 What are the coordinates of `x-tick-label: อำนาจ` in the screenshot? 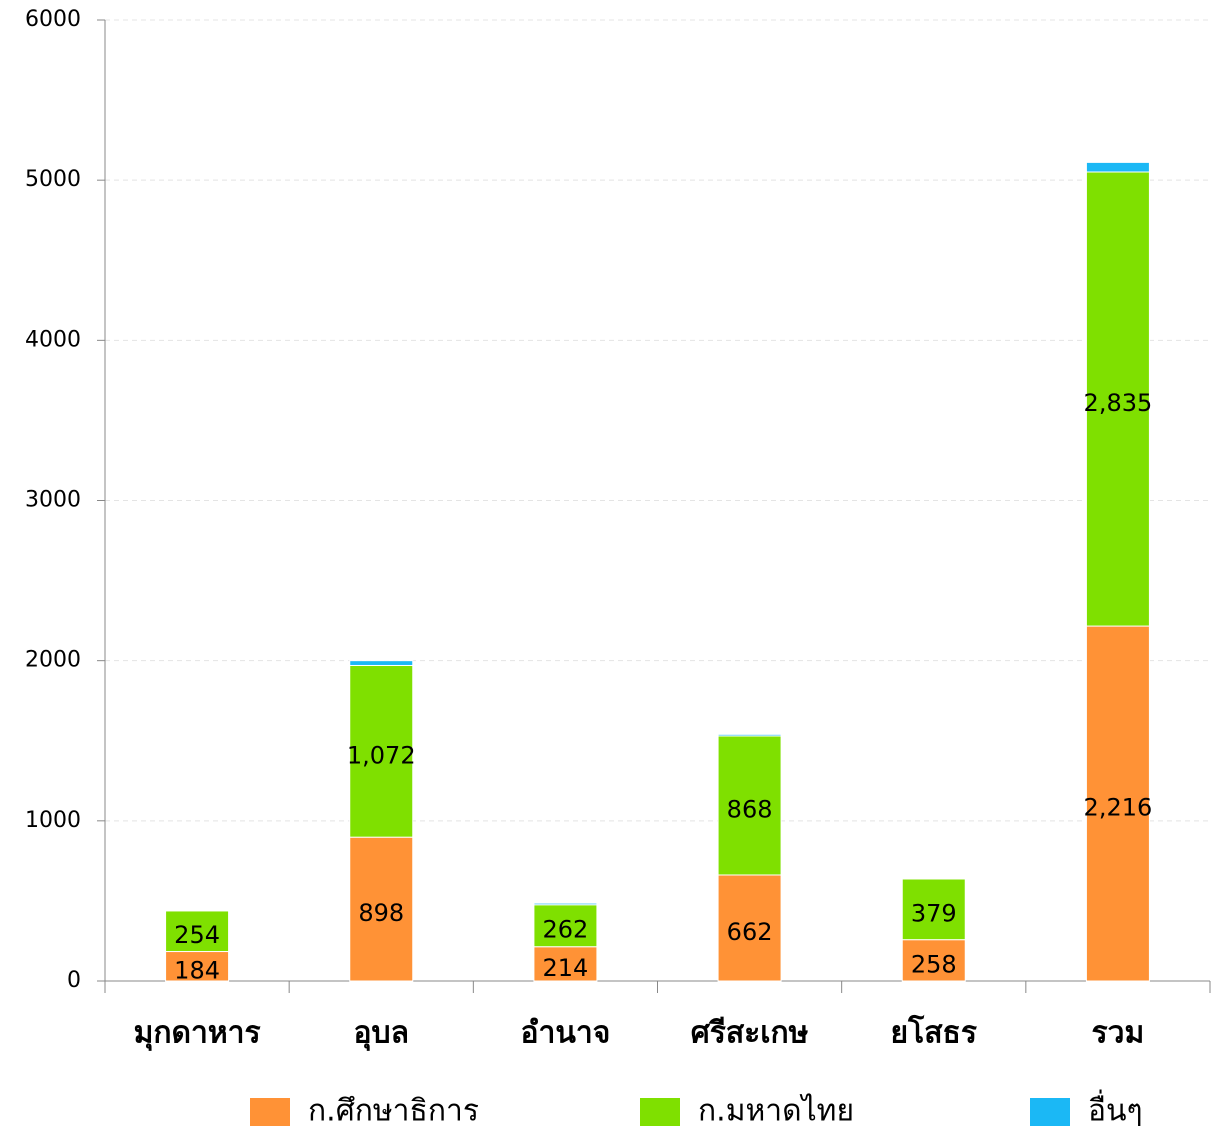 It's located at (566, 1033).